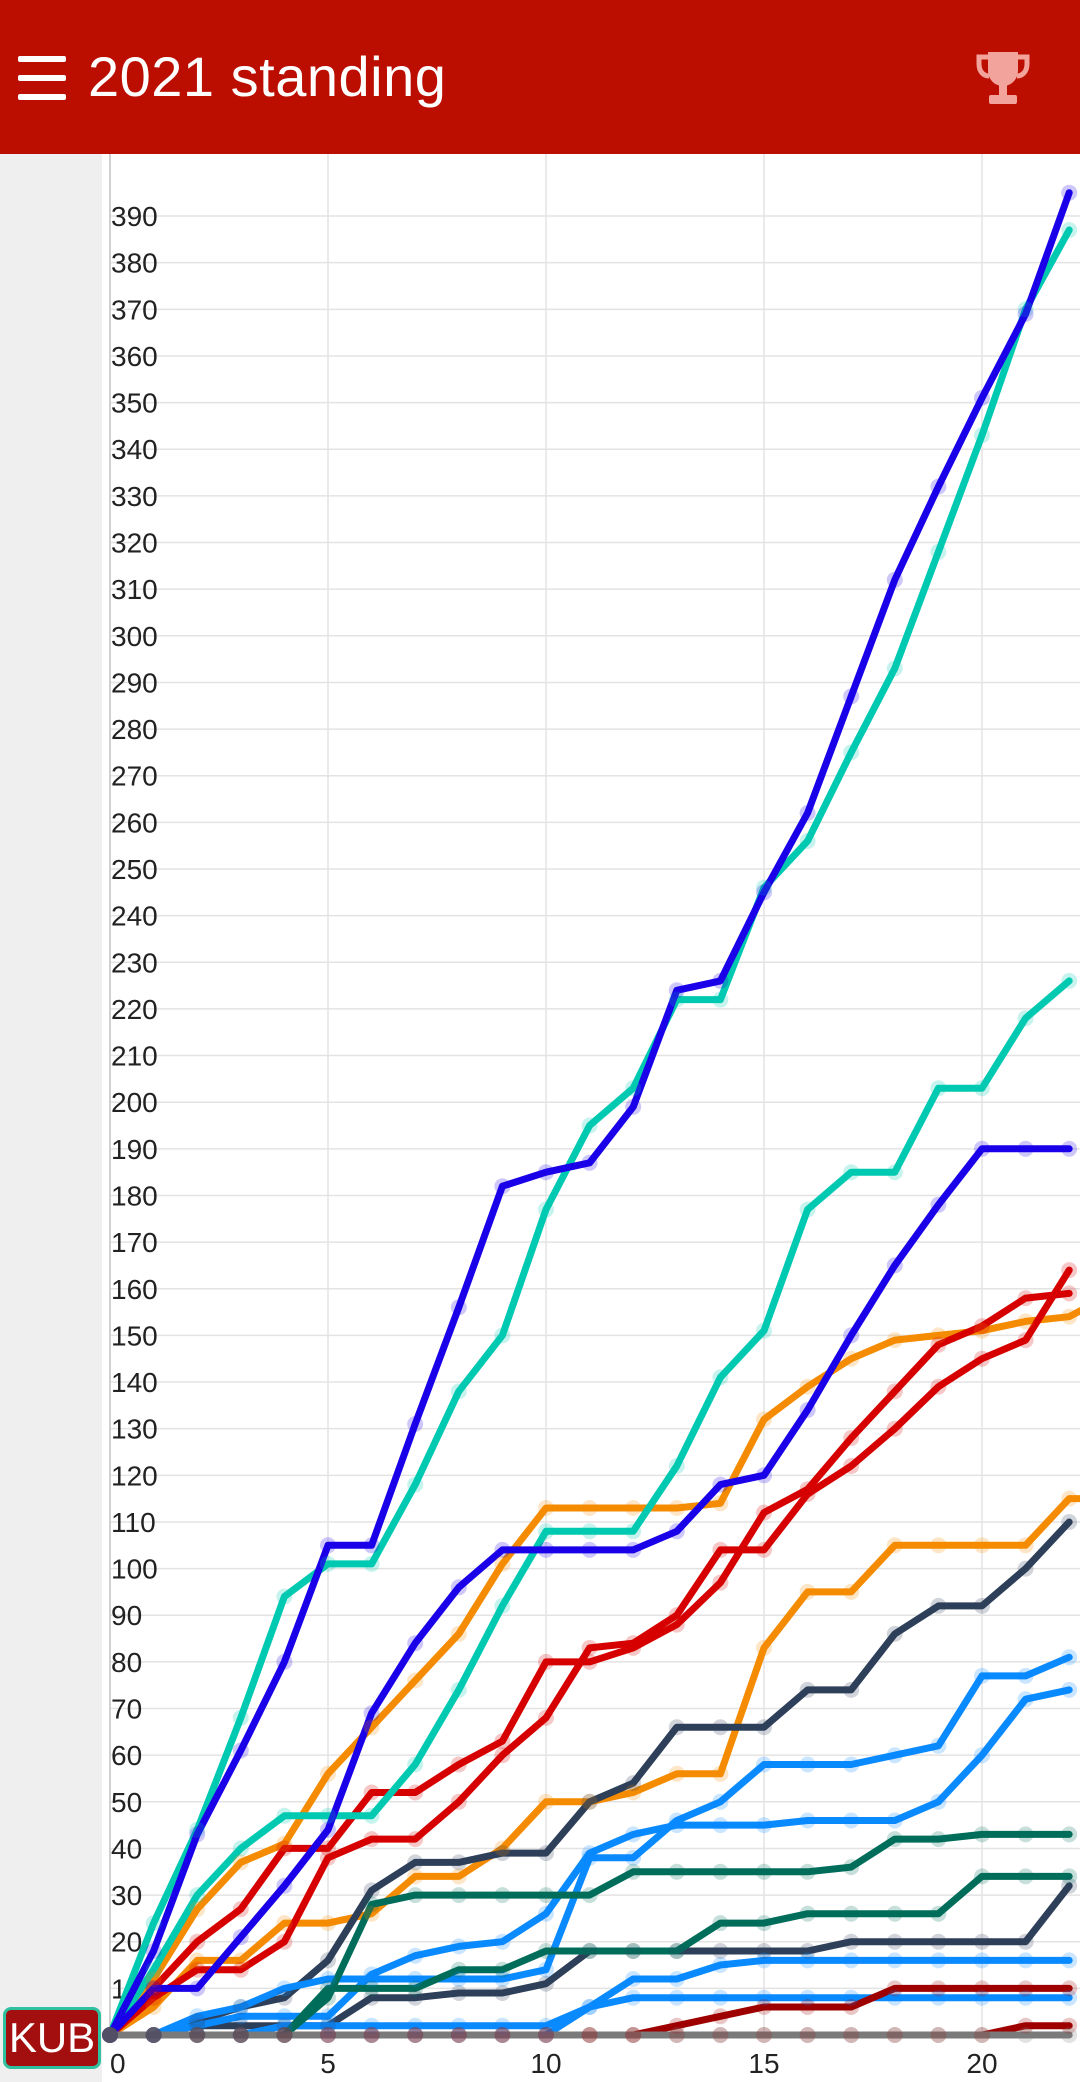 Image resolution: width=1080 pixels, height=2082 pixels. I want to click on y-tick-label: 200, so click(134, 1102).